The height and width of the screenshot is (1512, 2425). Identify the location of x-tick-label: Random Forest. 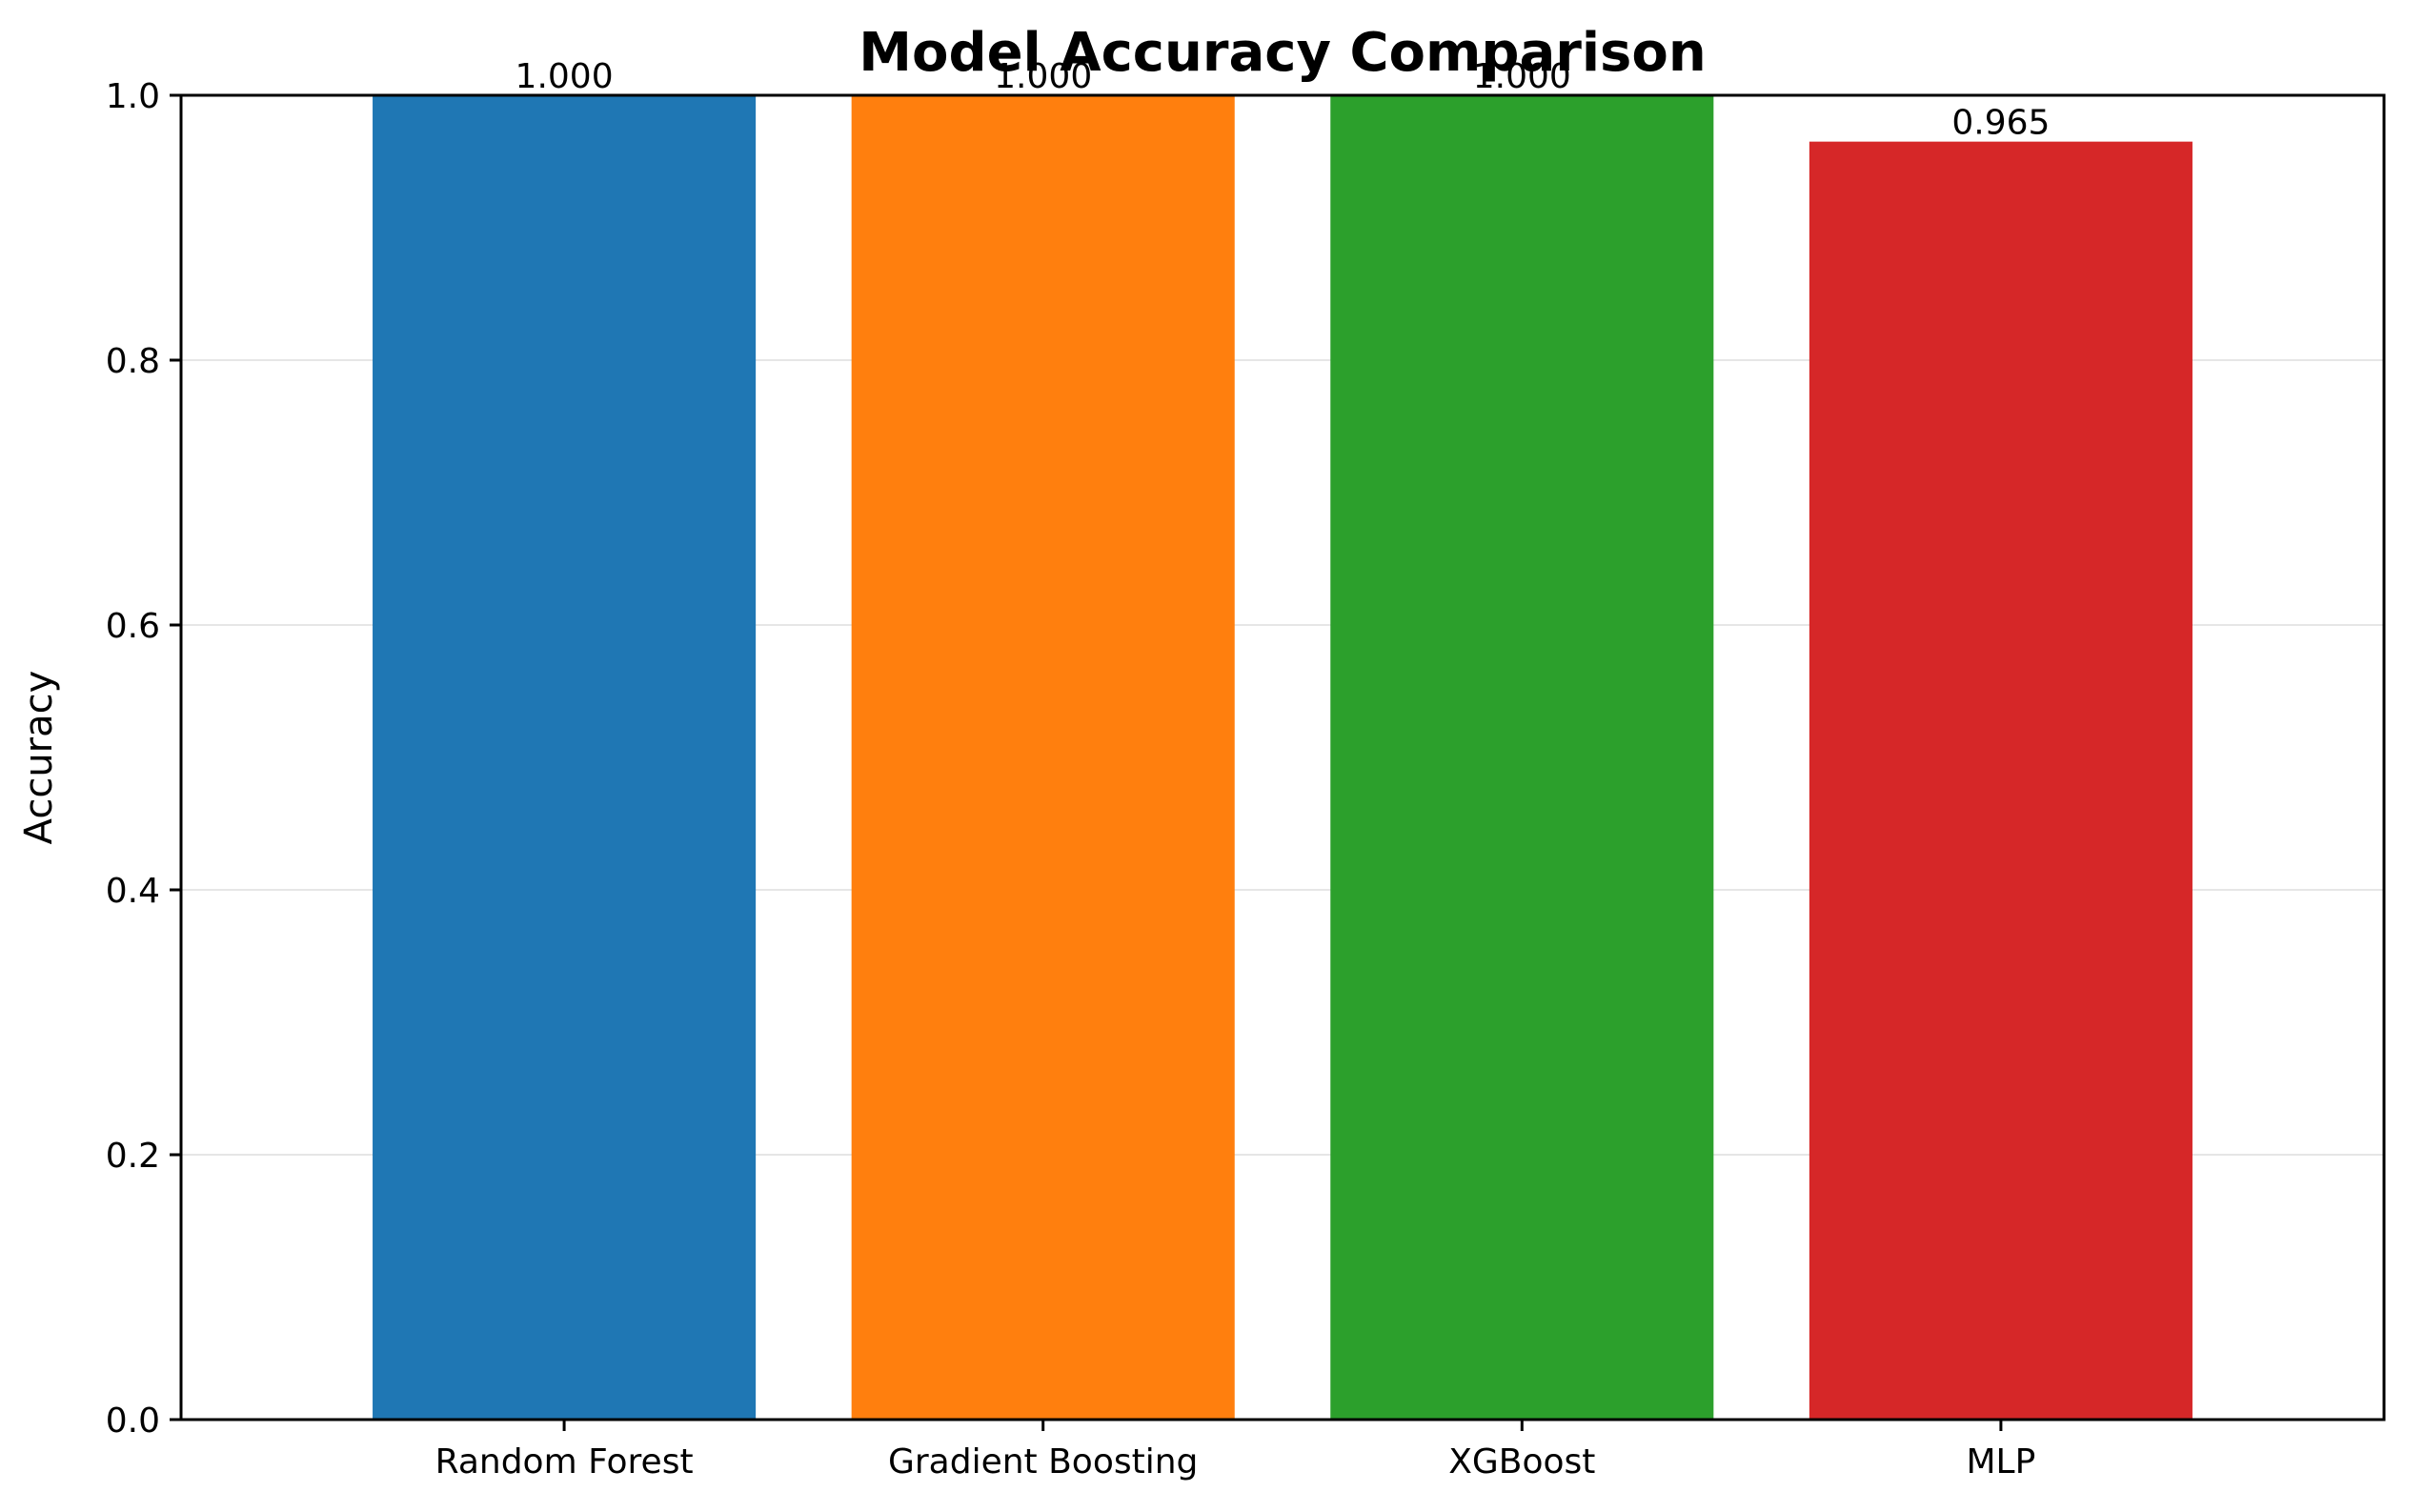
(564, 1462).